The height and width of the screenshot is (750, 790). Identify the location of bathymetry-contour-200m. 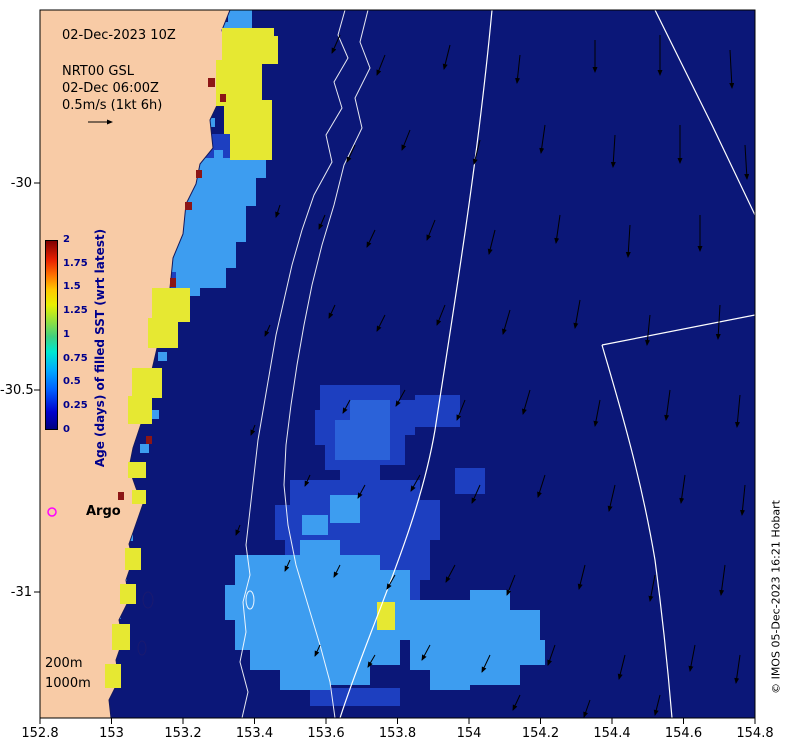
(294, 364).